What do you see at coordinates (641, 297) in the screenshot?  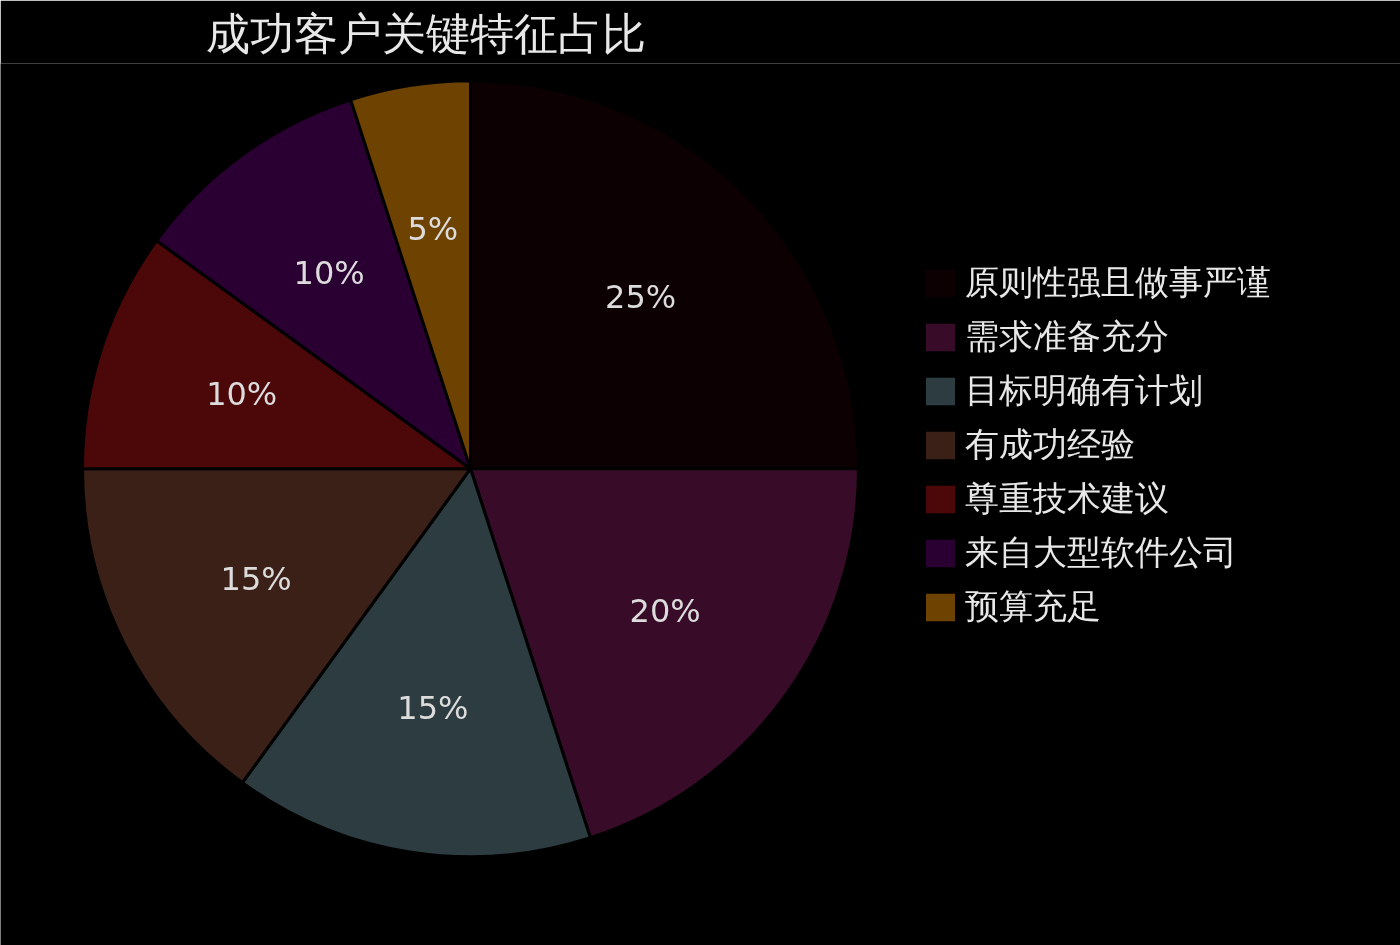 I see `data-label: 25%` at bounding box center [641, 297].